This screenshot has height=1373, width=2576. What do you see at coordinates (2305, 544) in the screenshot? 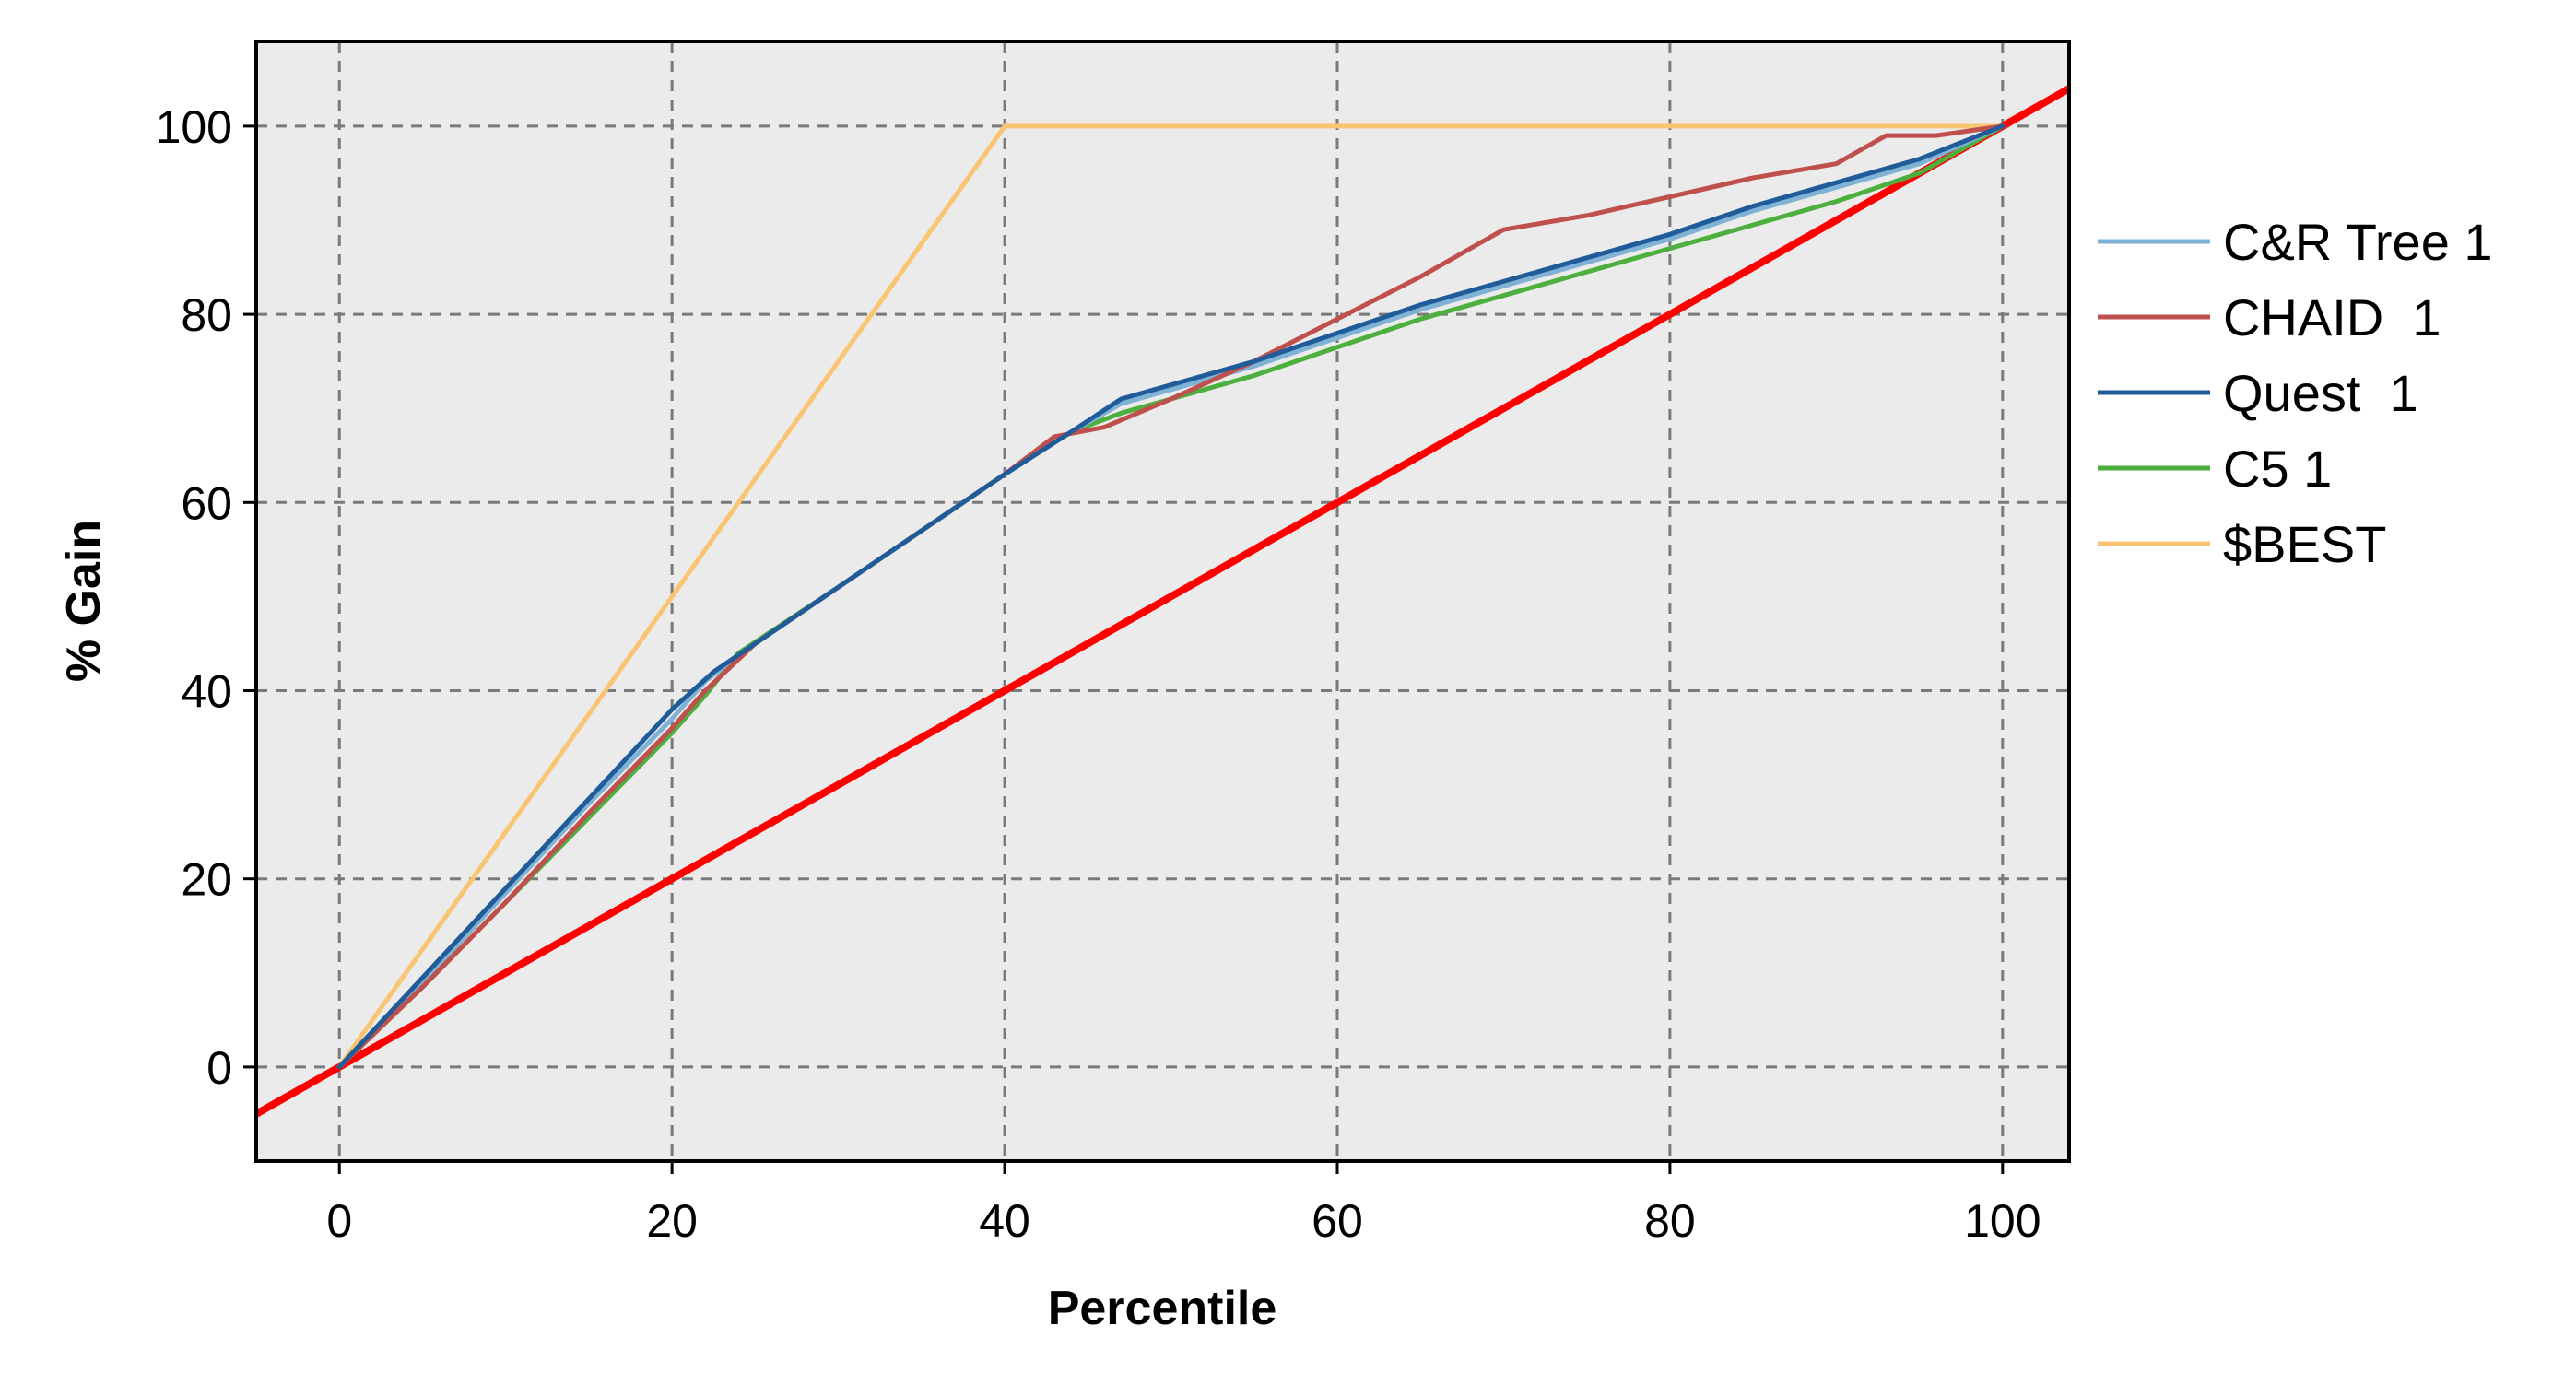
I see `legend-label-best: $BEST` at bounding box center [2305, 544].